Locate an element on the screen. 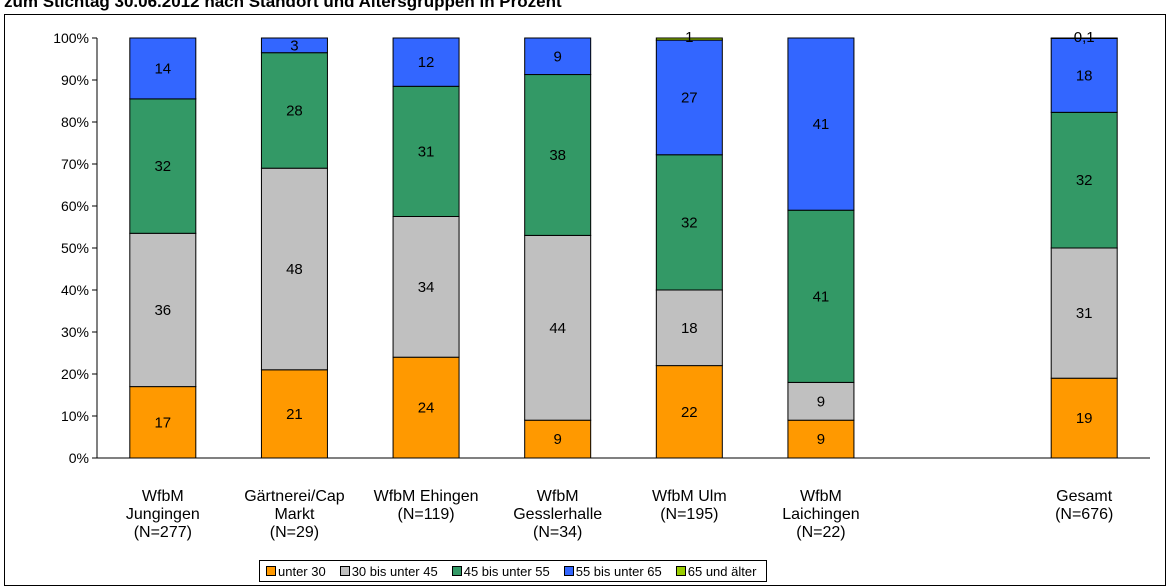 The image size is (1170, 588). legend-item: 55 bis unter 65 is located at coordinates (612, 571).